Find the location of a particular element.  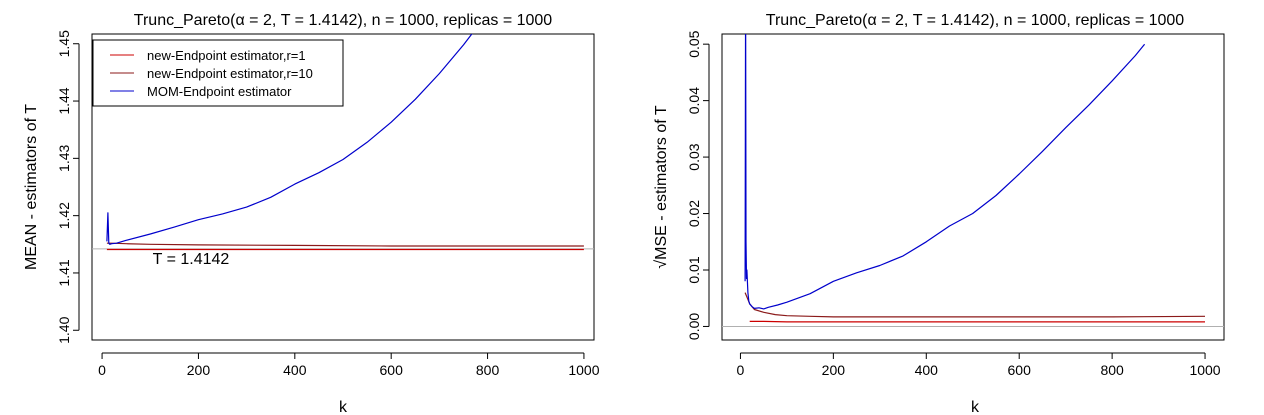

mean-series-new-endpoint-r10 is located at coordinates (345, 244).